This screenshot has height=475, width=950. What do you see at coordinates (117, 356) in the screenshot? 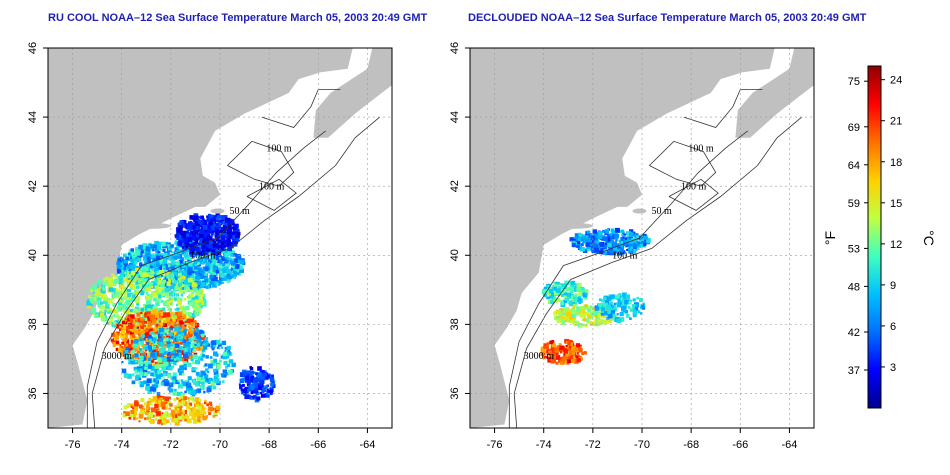
I see `contour-label: 3000 m` at bounding box center [117, 356].